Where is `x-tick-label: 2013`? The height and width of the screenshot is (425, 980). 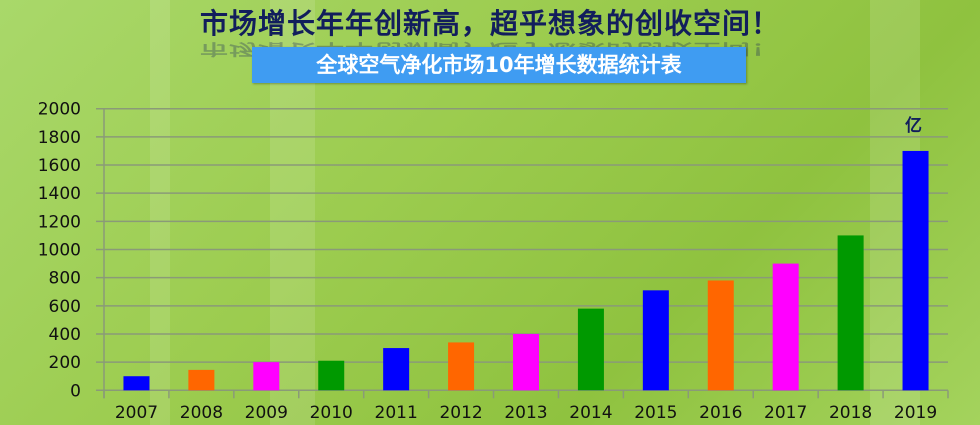 x-tick-label: 2013 is located at coordinates (525, 413).